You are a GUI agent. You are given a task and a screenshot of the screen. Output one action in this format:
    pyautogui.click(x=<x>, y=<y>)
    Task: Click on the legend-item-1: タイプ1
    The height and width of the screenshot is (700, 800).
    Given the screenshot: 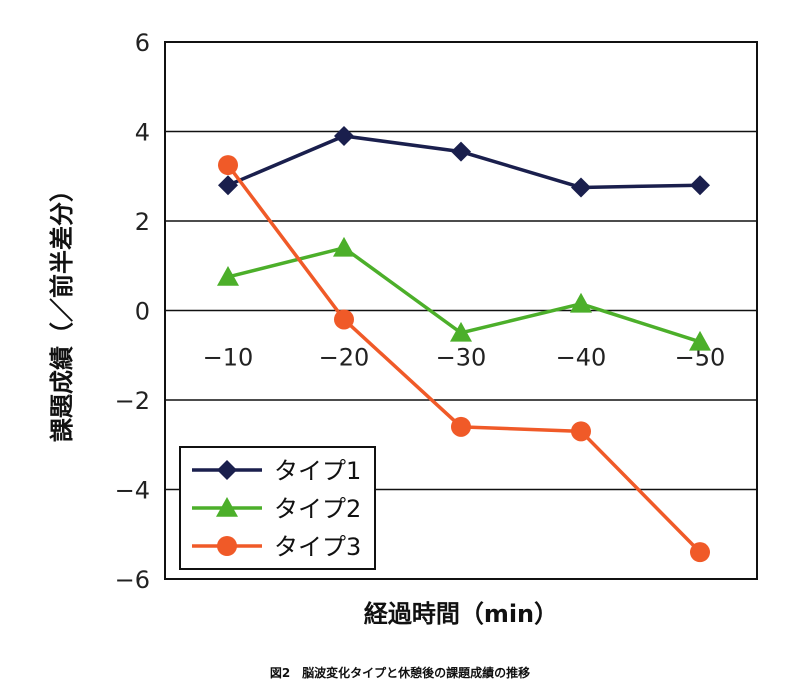 What is the action you would take?
    pyautogui.click(x=276, y=471)
    